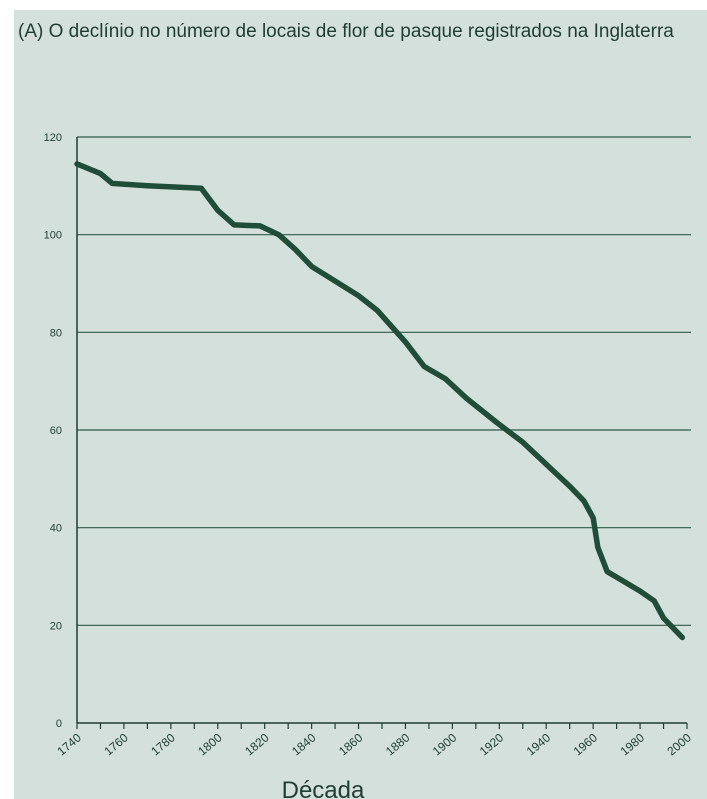 This screenshot has height=799, width=707. I want to click on y-tick-label: 100, so click(53, 236).